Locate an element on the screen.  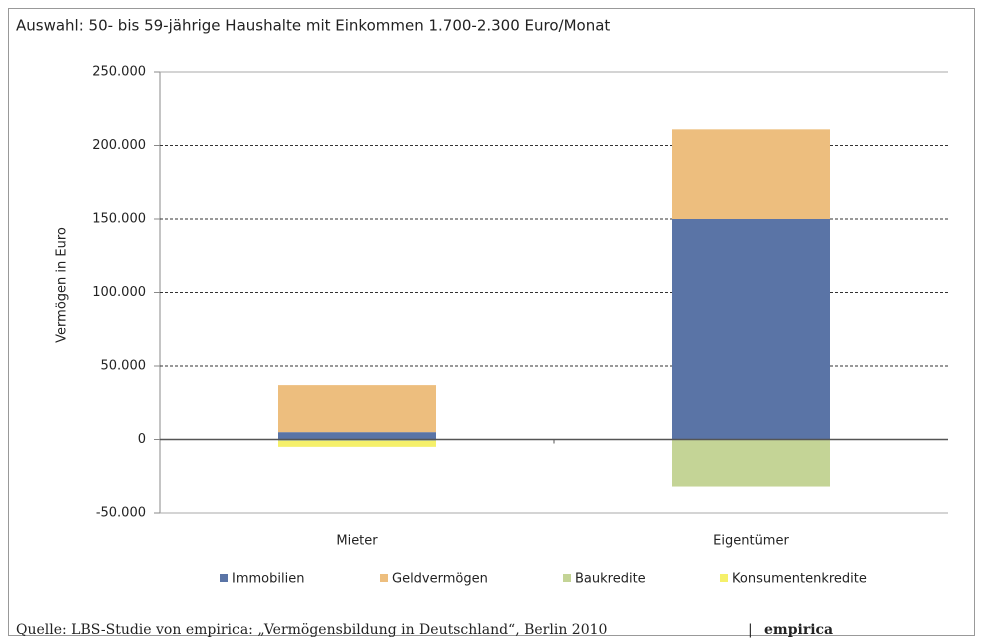
legend-label: Konsumentenkredite is located at coordinates (799, 579).